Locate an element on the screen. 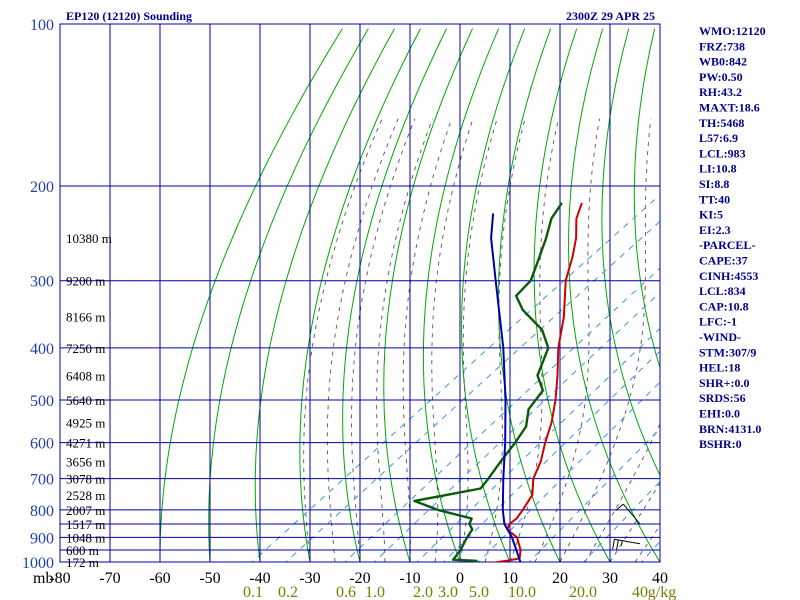 This screenshot has width=800, height=600. height-label: 600 m is located at coordinates (82, 550).